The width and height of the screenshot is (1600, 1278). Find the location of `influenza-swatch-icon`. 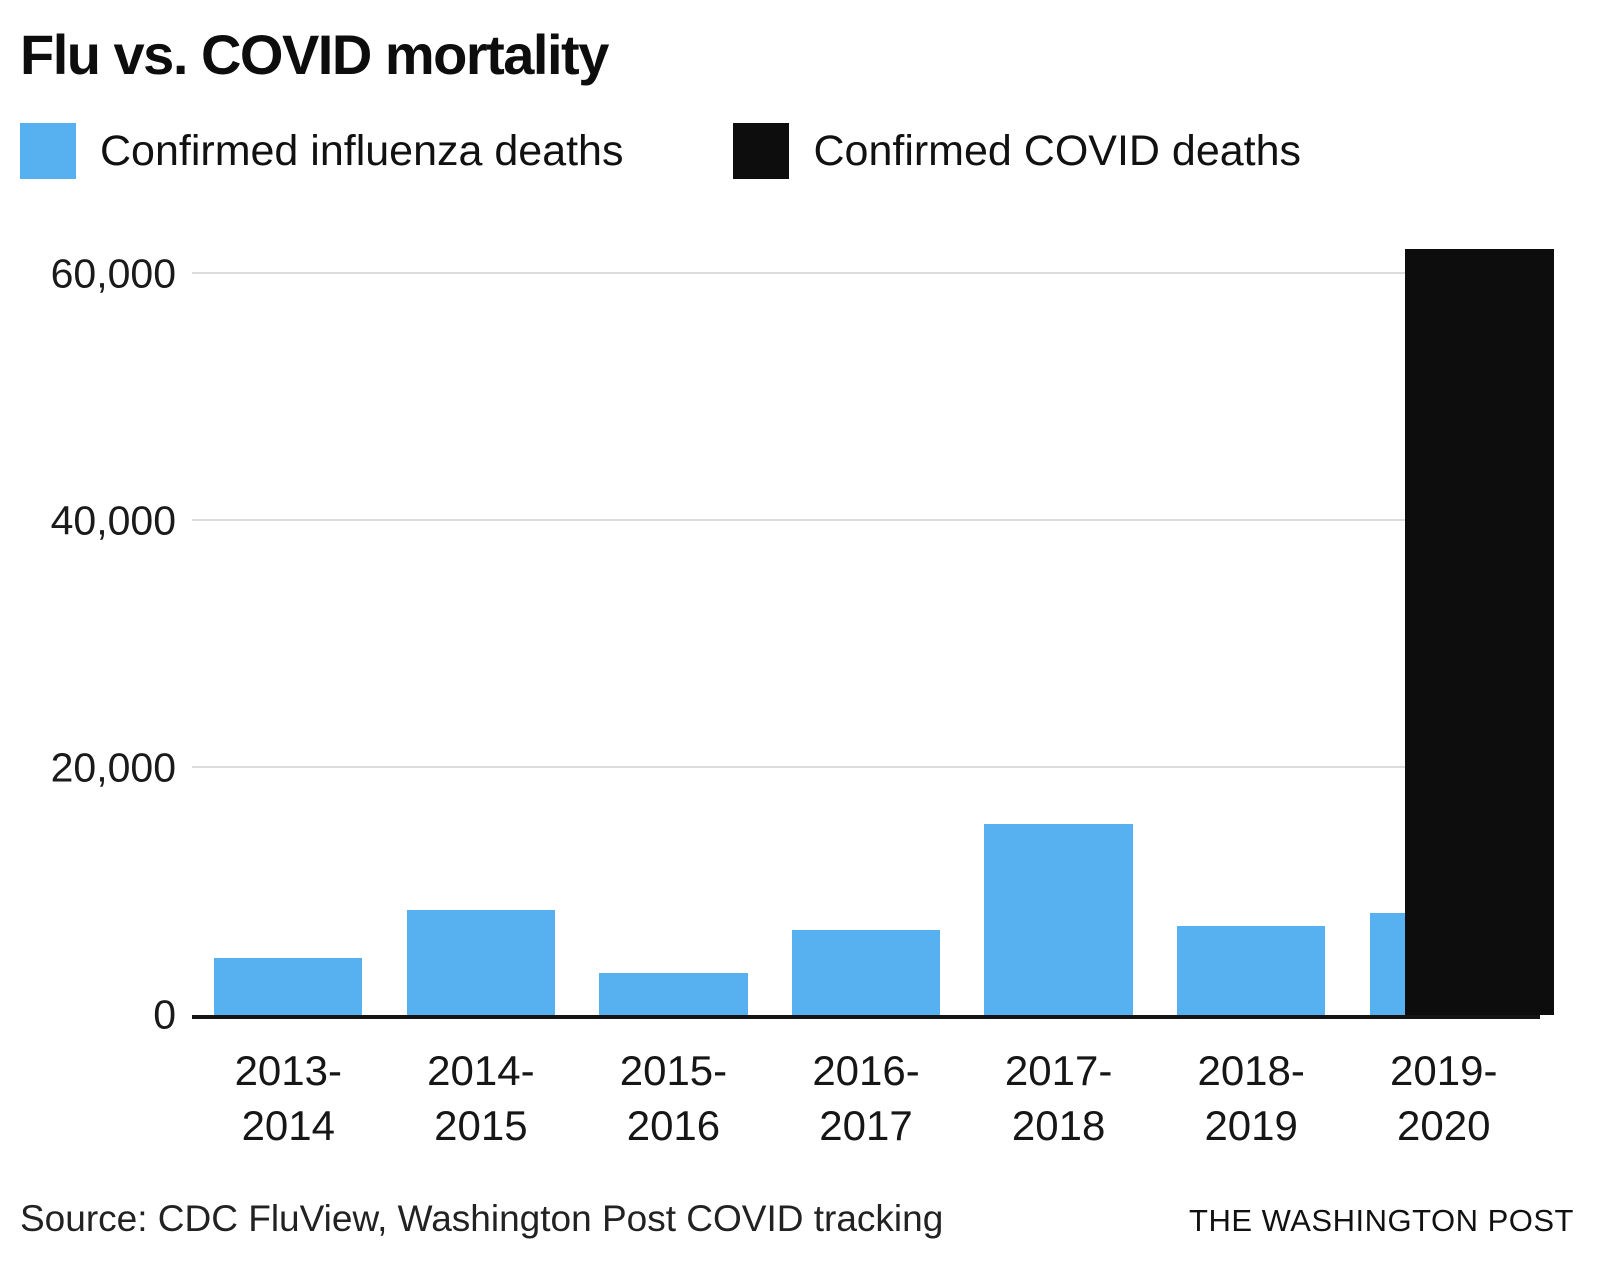

influenza-swatch-icon is located at coordinates (48, 151).